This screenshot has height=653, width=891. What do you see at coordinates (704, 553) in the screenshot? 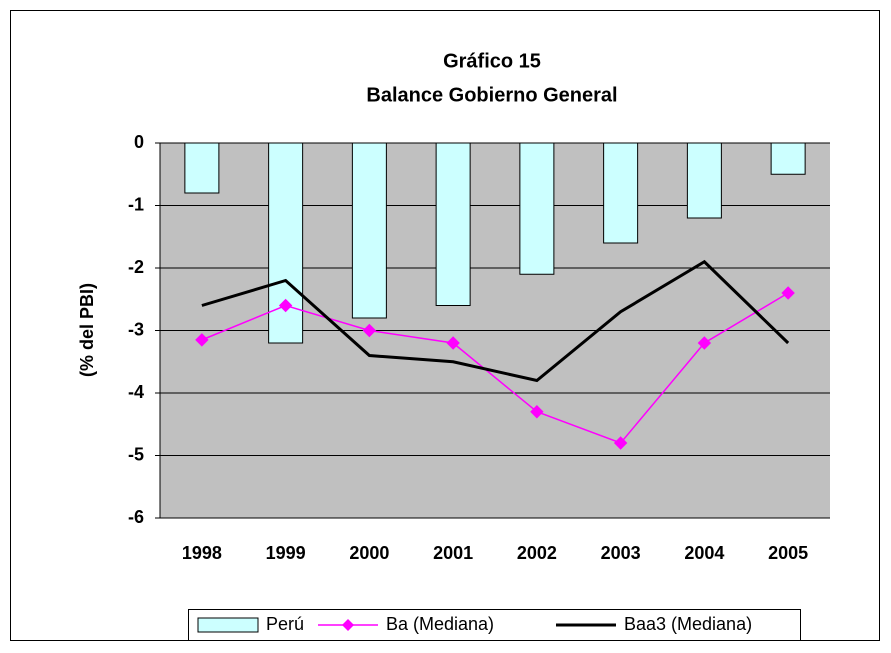
I see `x-tick-label: 2004` at bounding box center [704, 553].